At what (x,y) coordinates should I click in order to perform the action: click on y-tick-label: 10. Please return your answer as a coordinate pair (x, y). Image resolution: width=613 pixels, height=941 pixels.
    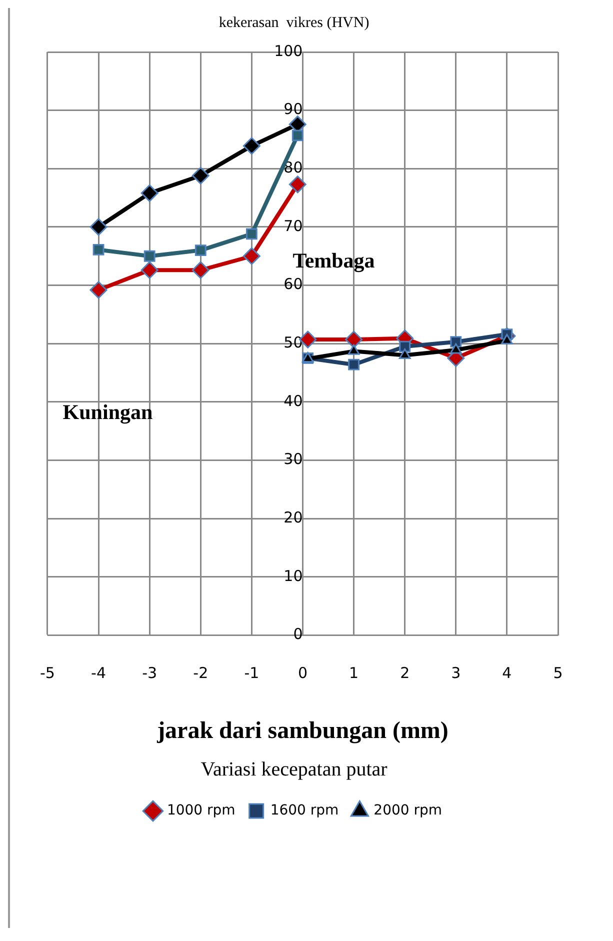
    Looking at the image, I should click on (293, 575).